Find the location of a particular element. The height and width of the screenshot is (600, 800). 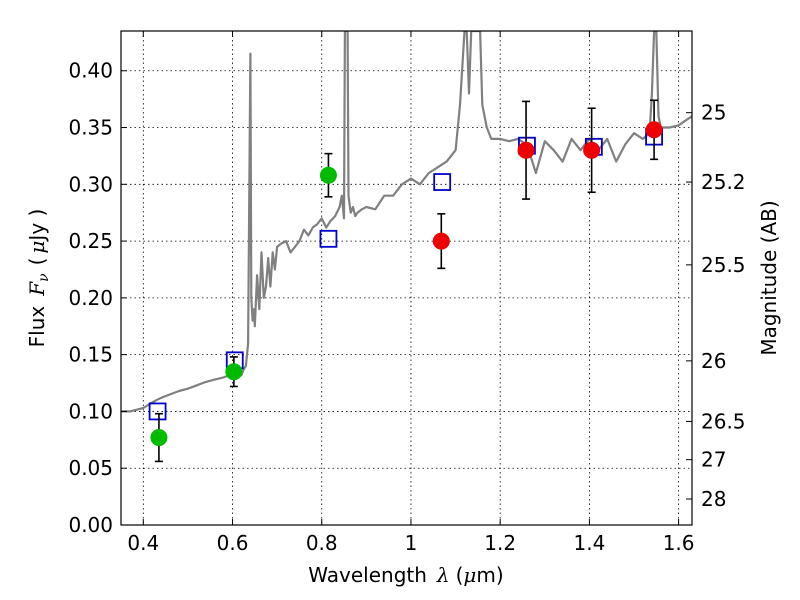

y2-tick-label: 26 is located at coordinates (713, 361).